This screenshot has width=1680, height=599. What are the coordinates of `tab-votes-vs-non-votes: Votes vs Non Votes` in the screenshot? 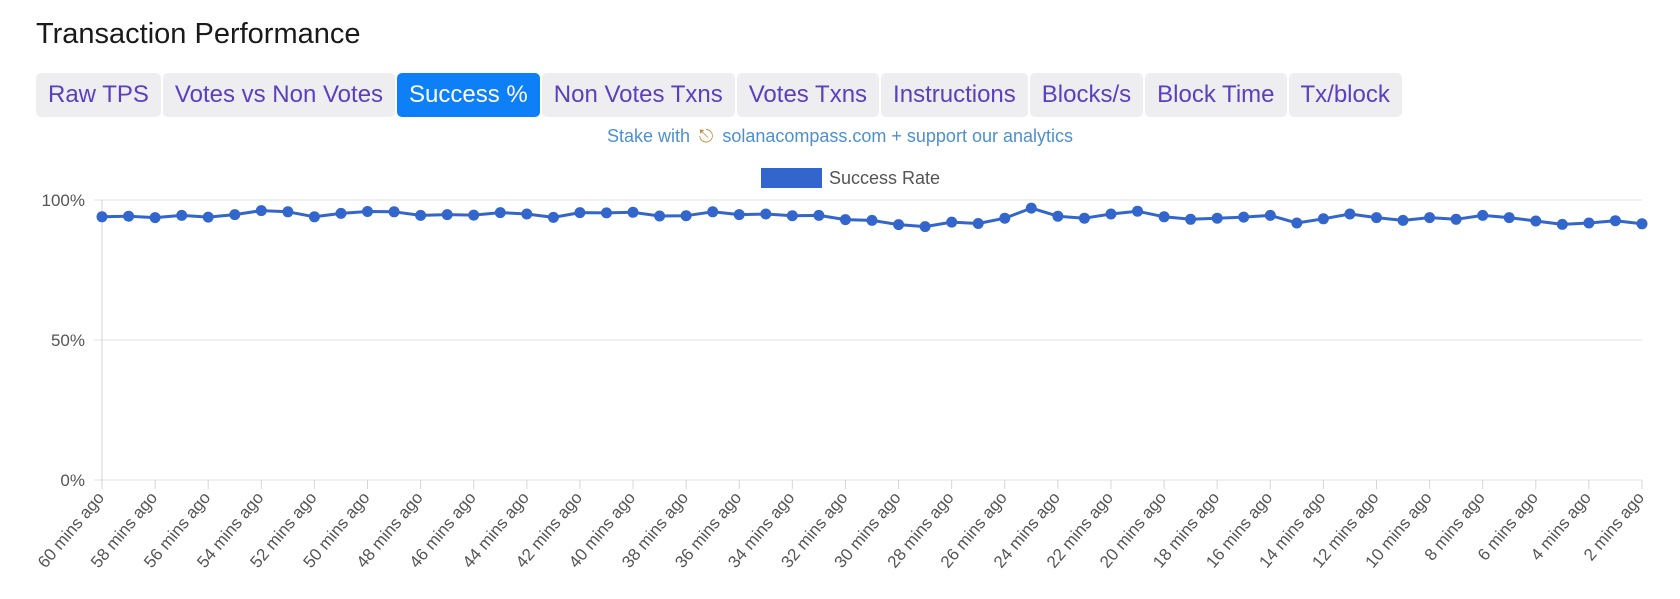 It's located at (279, 95).